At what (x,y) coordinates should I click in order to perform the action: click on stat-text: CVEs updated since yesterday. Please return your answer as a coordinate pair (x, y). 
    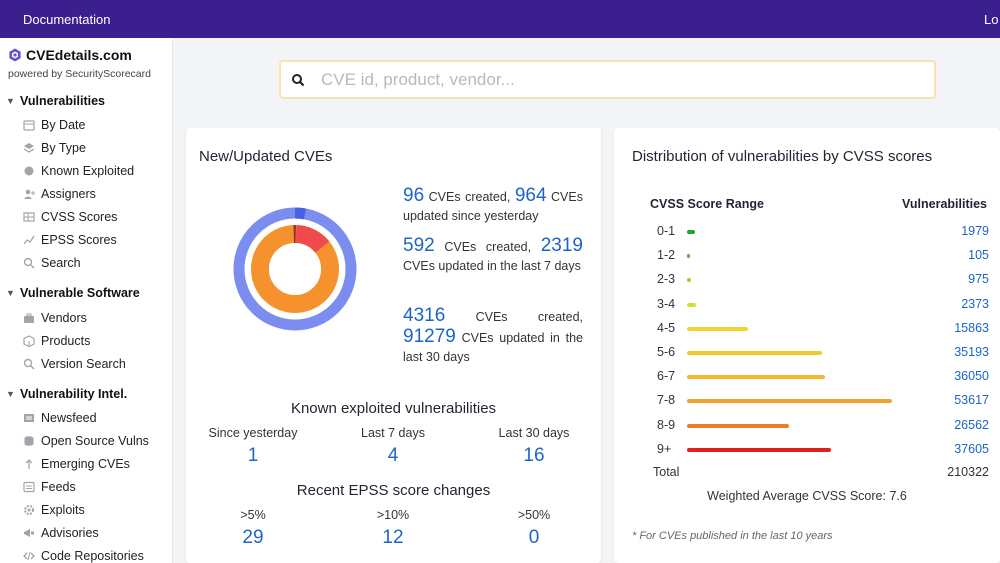
    Looking at the image, I should click on (493, 206).